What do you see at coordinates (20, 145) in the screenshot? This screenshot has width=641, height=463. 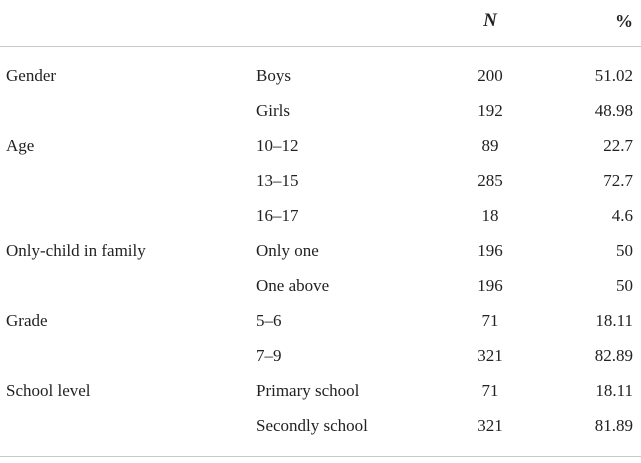 I see `variable-cell: Age` at bounding box center [20, 145].